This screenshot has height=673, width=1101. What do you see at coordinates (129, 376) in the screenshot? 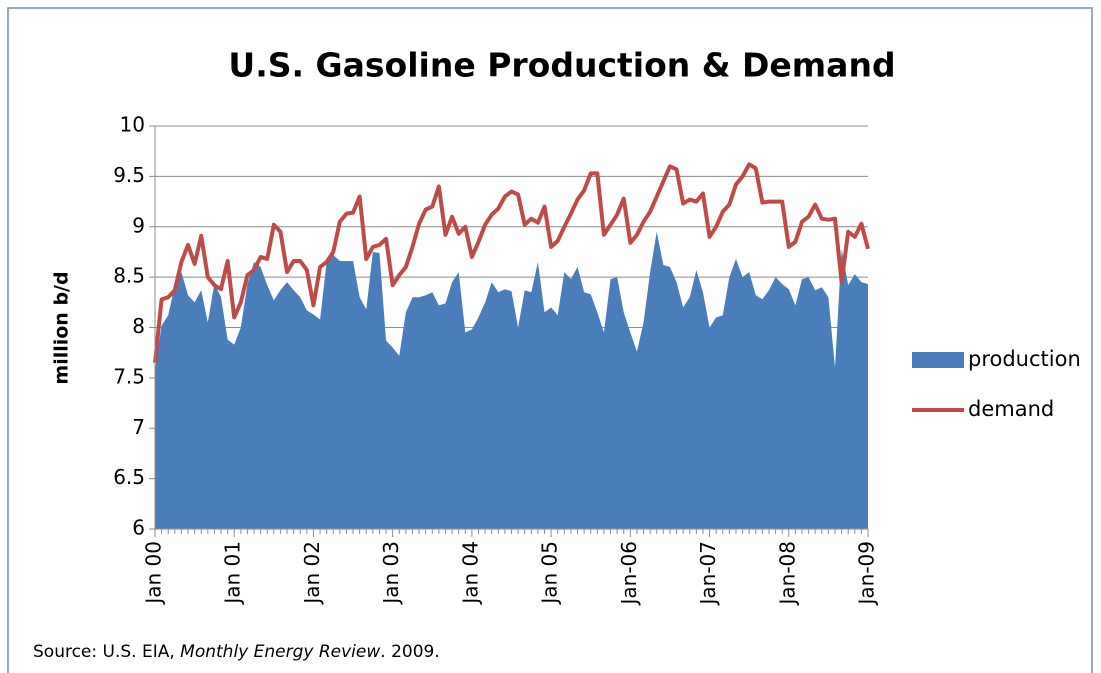
I see `y-tick-label: 7.5` at bounding box center [129, 376].